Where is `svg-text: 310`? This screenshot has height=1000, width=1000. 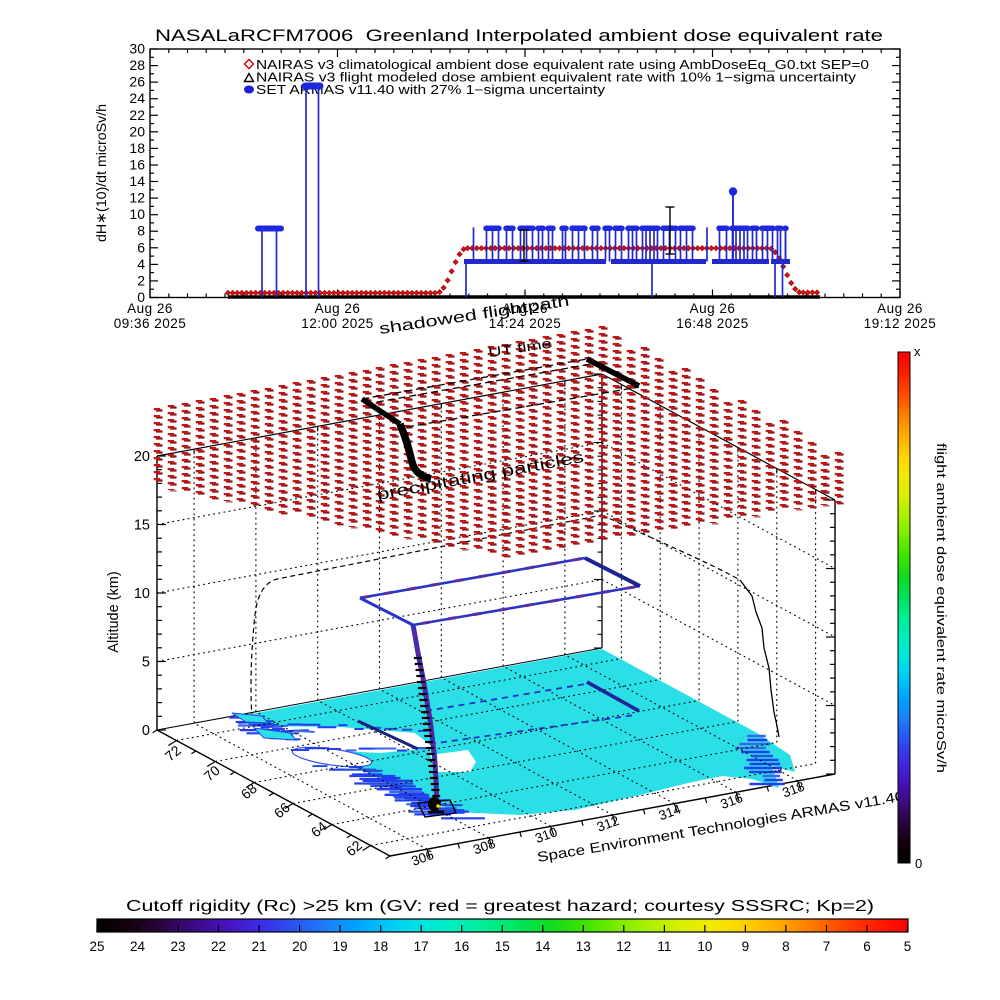 svg-text: 310 is located at coordinates (546, 835).